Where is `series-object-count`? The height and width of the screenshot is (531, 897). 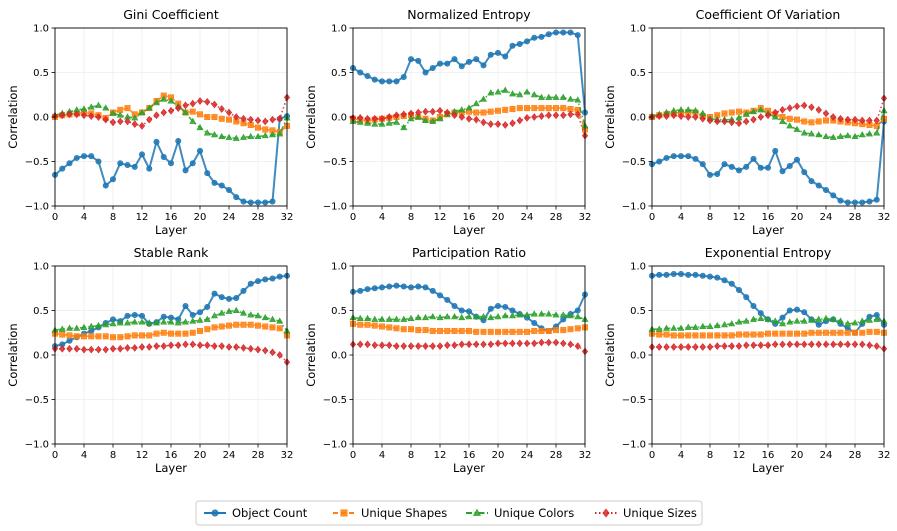
series-object-count is located at coordinates (767, 162).